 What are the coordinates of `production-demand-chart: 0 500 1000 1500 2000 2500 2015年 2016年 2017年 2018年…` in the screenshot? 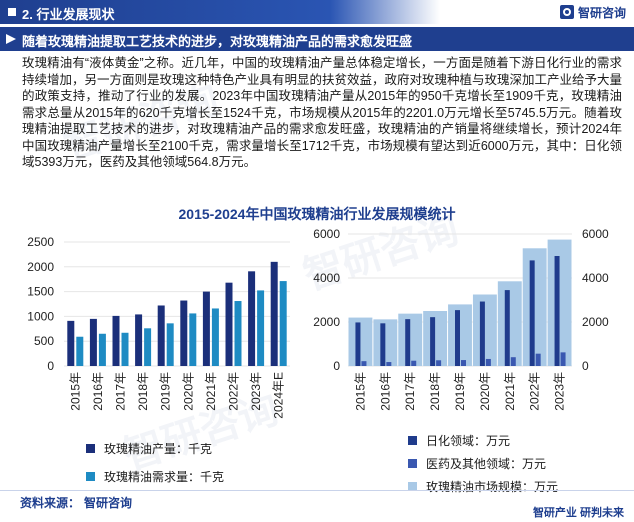 It's located at (158, 327).